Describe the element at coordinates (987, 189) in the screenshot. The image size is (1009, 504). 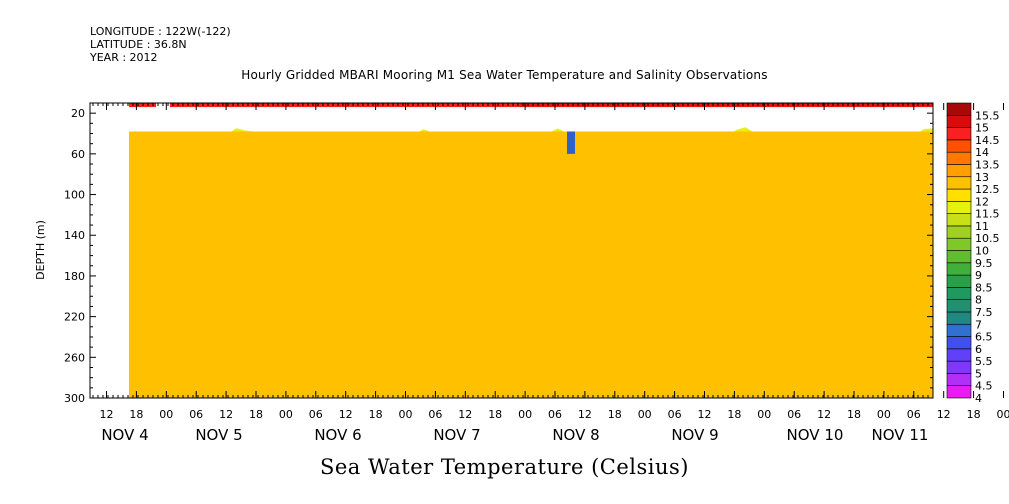
I see `colorbar-label: 12.5` at that location.